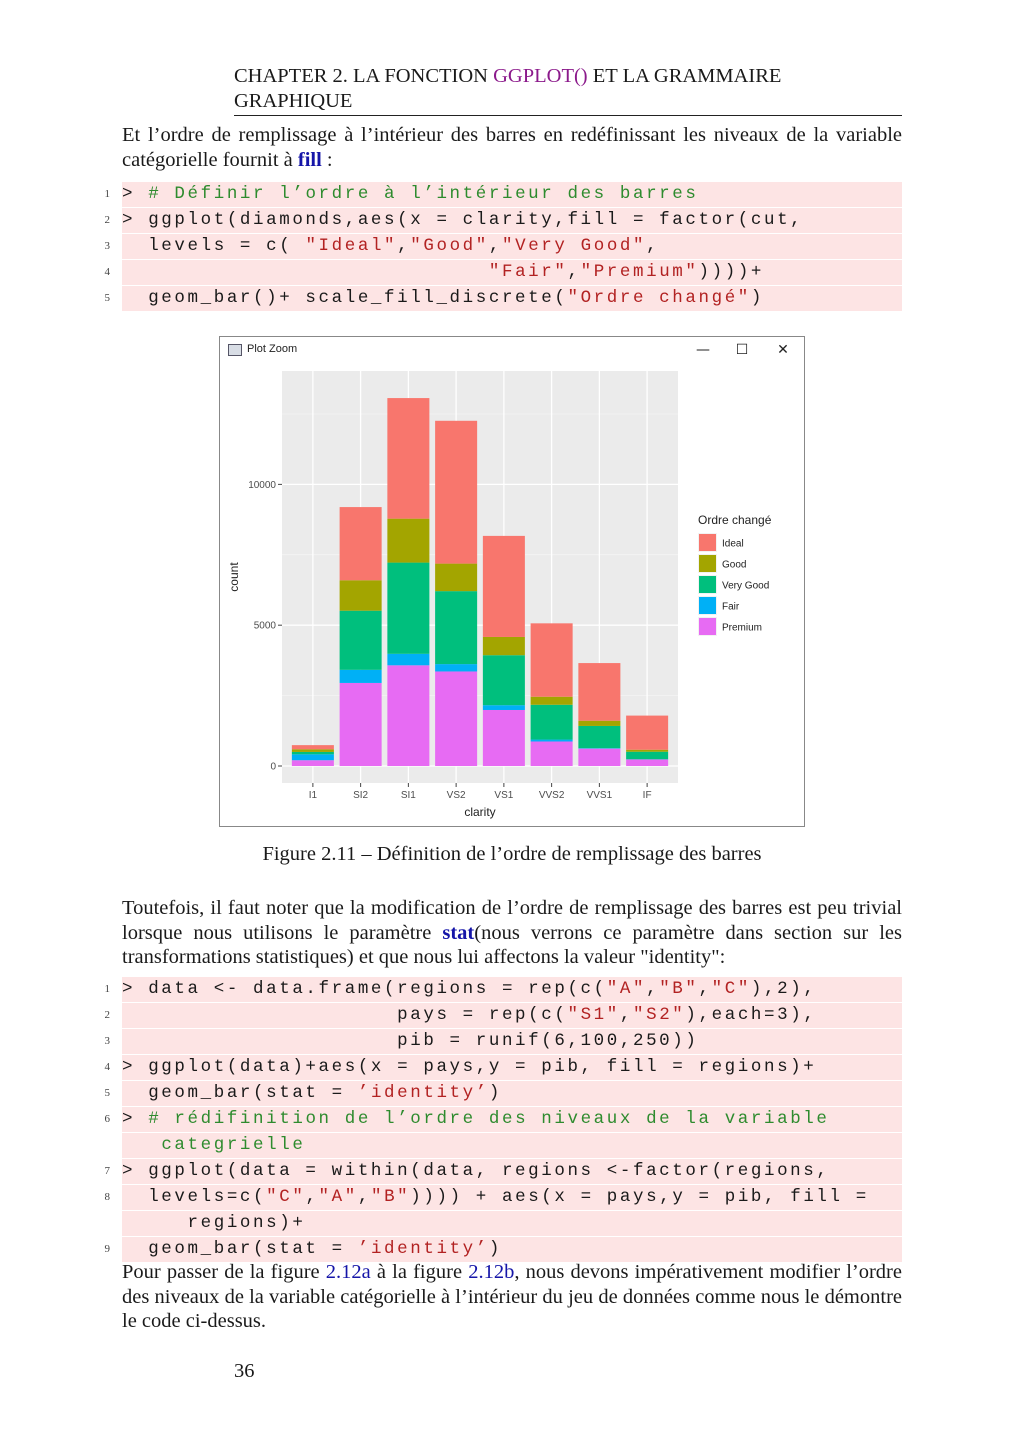 This screenshot has width=1024, height=1449. I want to click on legend-label: Premium, so click(742, 628).